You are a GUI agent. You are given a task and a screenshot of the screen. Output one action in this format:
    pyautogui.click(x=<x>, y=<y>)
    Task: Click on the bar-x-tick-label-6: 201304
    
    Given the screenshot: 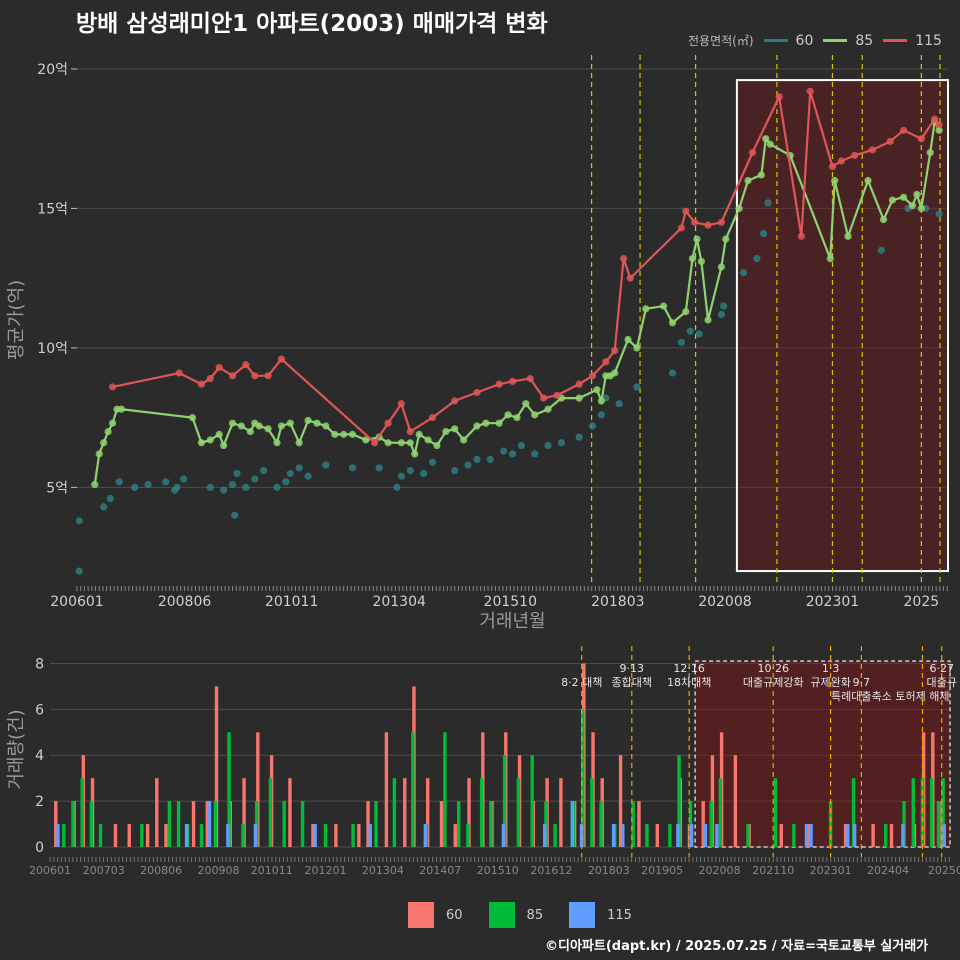 What is the action you would take?
    pyautogui.click(x=383, y=870)
    